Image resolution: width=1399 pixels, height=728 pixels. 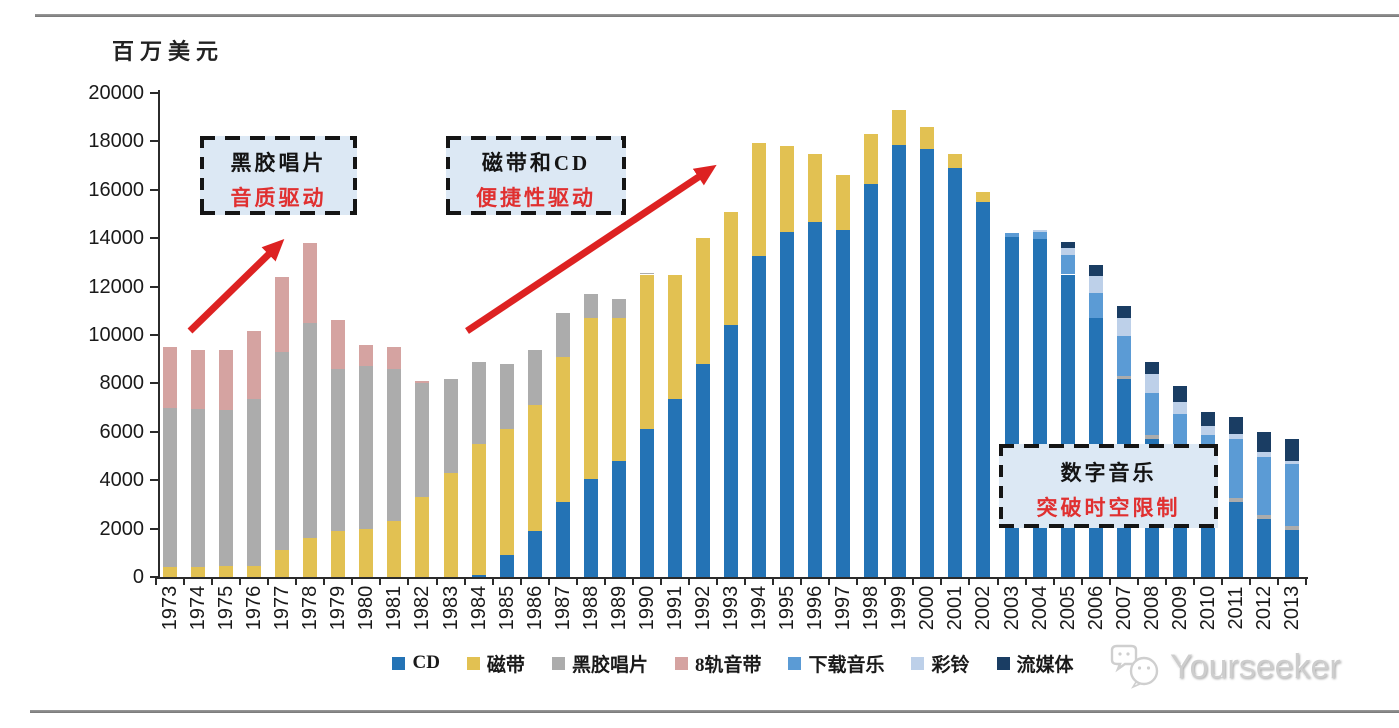 What do you see at coordinates (1235, 426) in the screenshot?
I see `bar-2011-流媒体` at bounding box center [1235, 426].